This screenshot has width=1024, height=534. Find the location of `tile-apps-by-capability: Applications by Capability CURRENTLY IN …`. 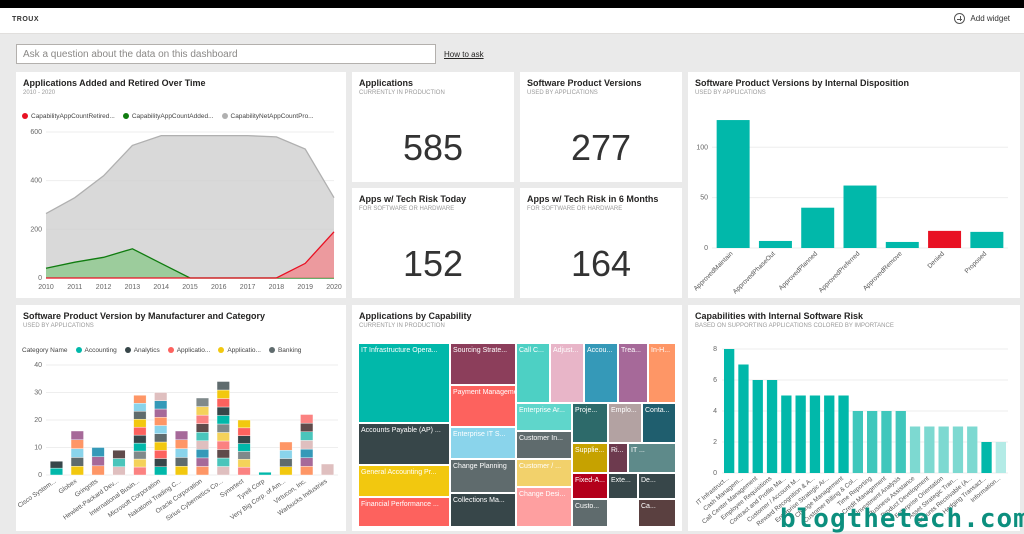

tile-apps-by-capability: Applications by Capability CURRENTLY IN … is located at coordinates (517, 418).